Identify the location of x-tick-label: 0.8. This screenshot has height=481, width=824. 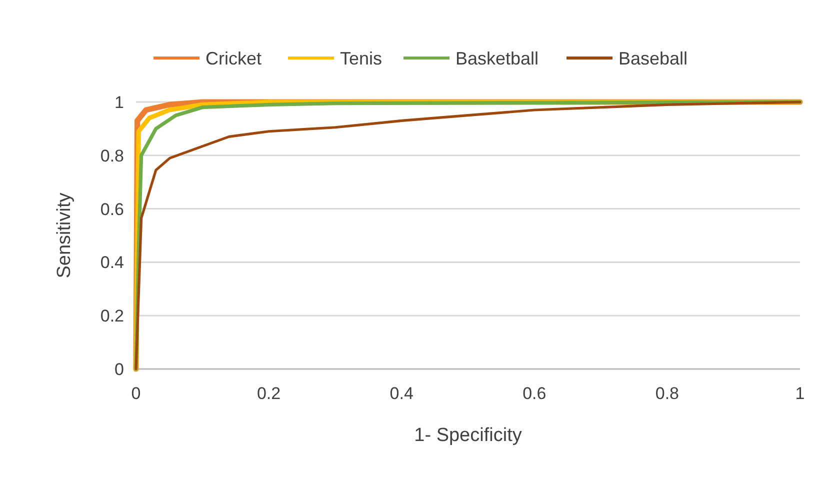
(667, 393).